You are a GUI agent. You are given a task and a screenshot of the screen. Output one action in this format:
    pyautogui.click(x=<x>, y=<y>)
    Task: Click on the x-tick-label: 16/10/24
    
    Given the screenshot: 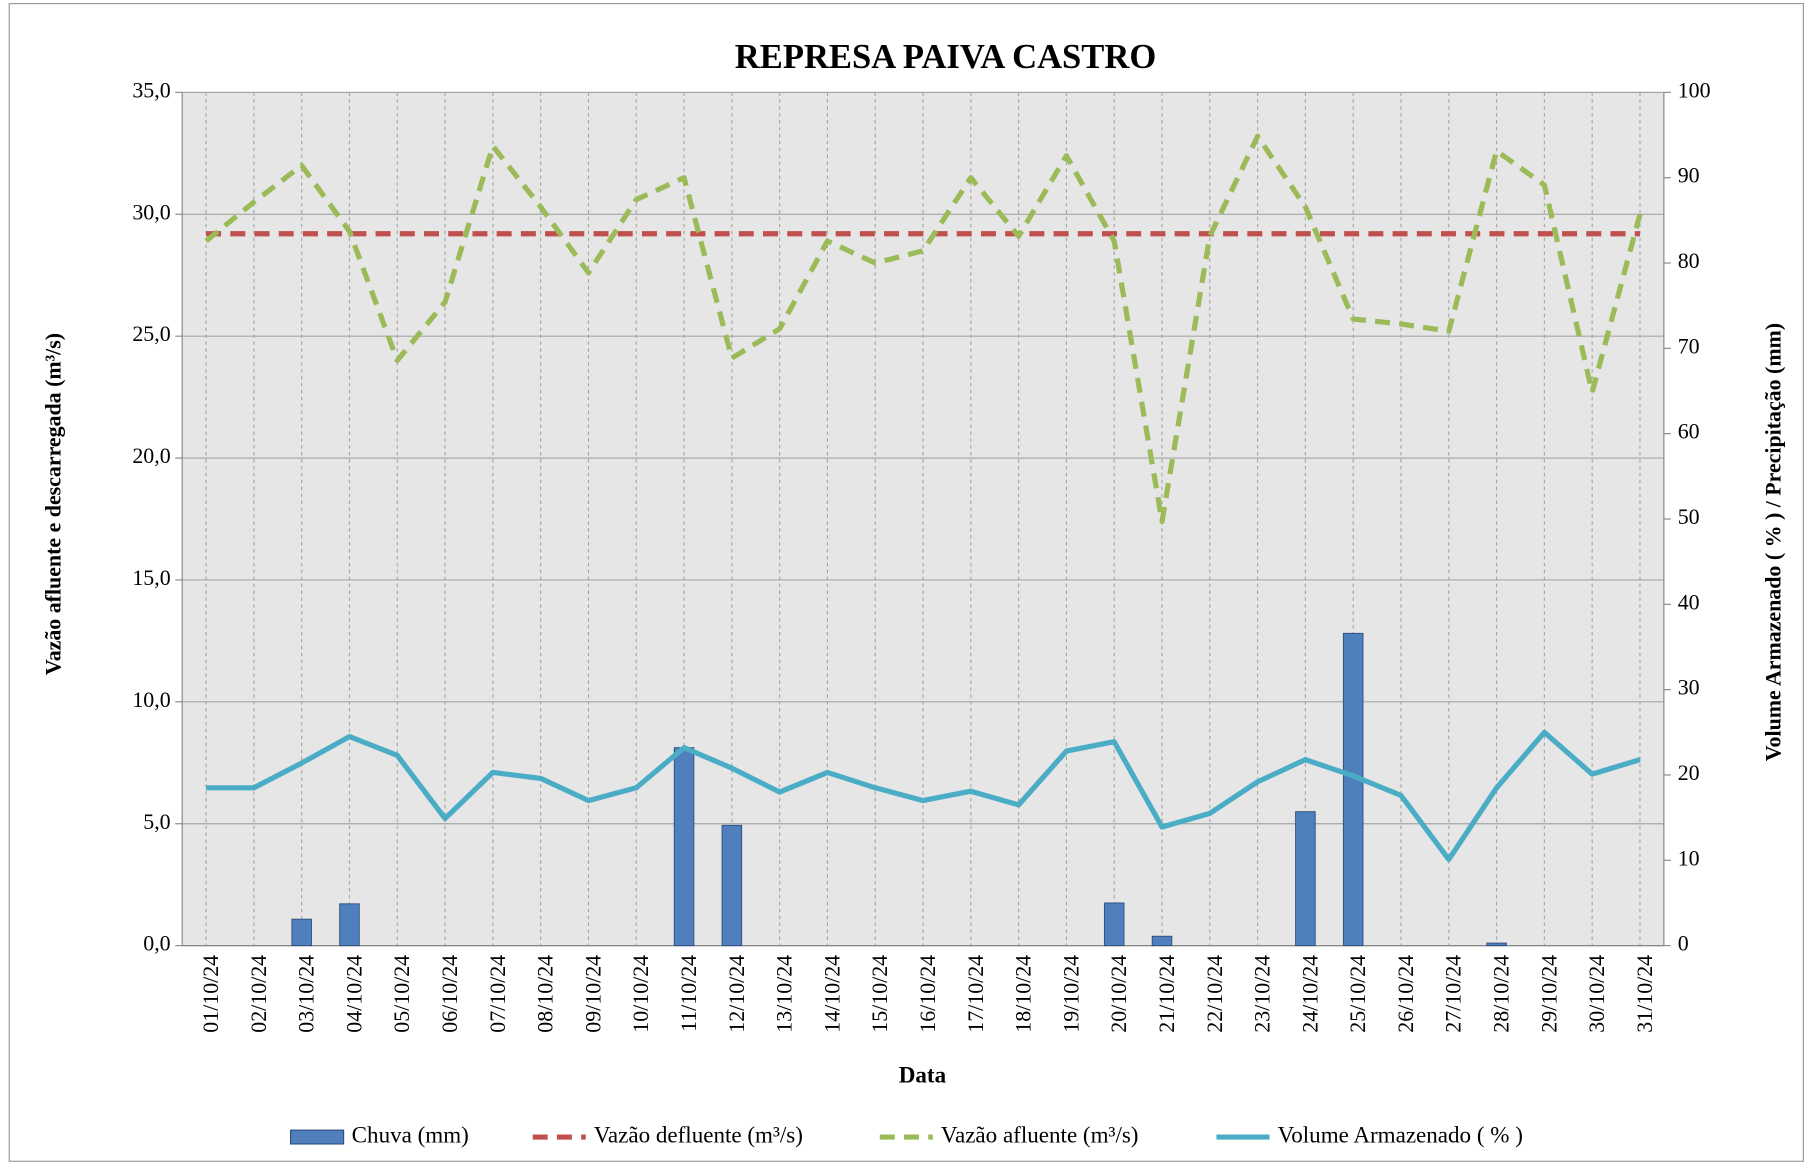 What is the action you would take?
    pyautogui.click(x=927, y=994)
    